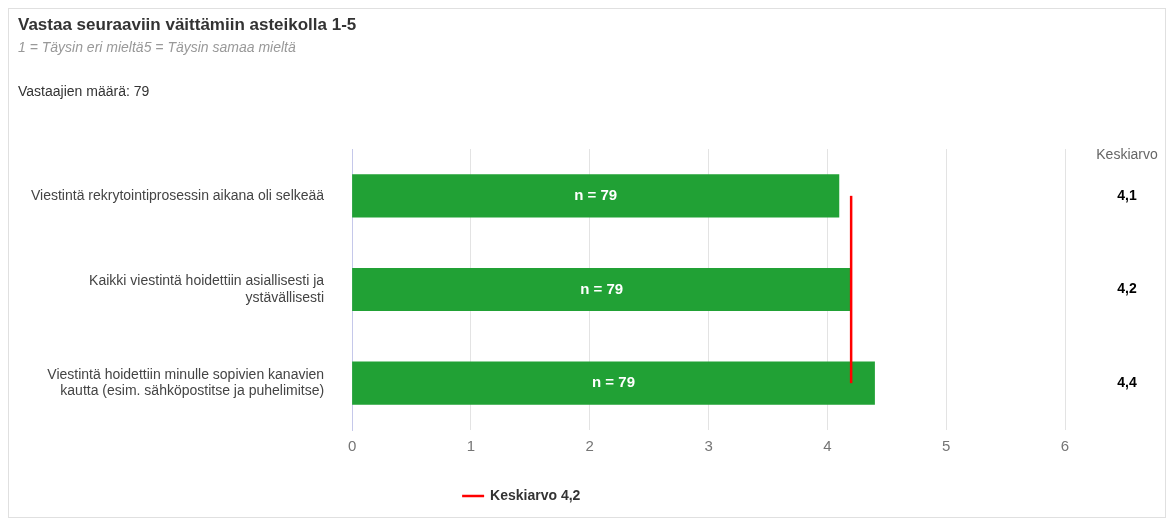  Describe the element at coordinates (1127, 382) in the screenshot. I see `data-label: 4,4` at that location.